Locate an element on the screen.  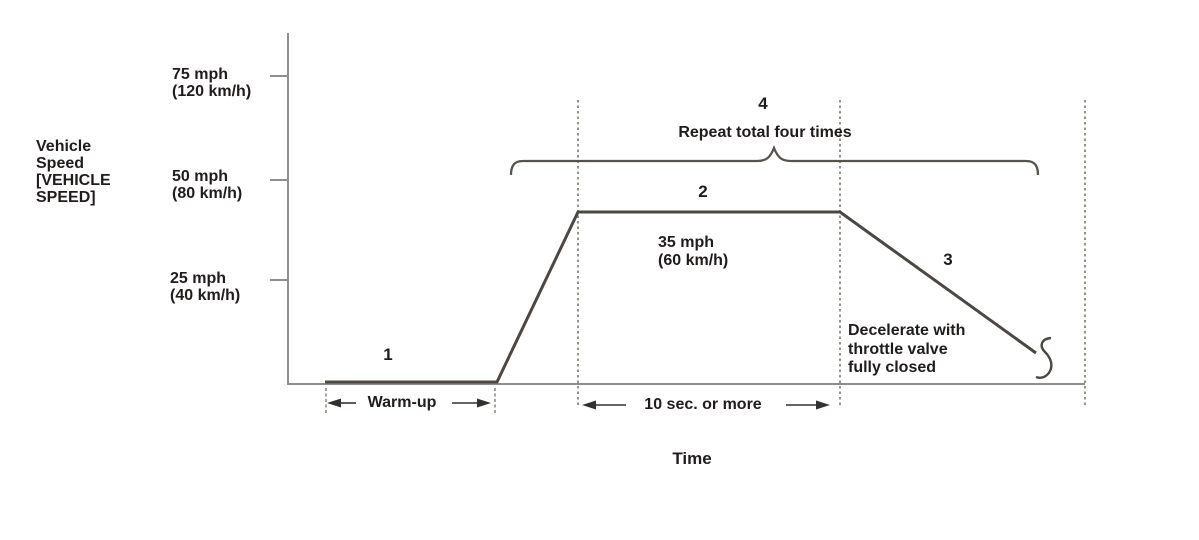
plateau-speed-kmh: (60 km/h) is located at coordinates (693, 260).